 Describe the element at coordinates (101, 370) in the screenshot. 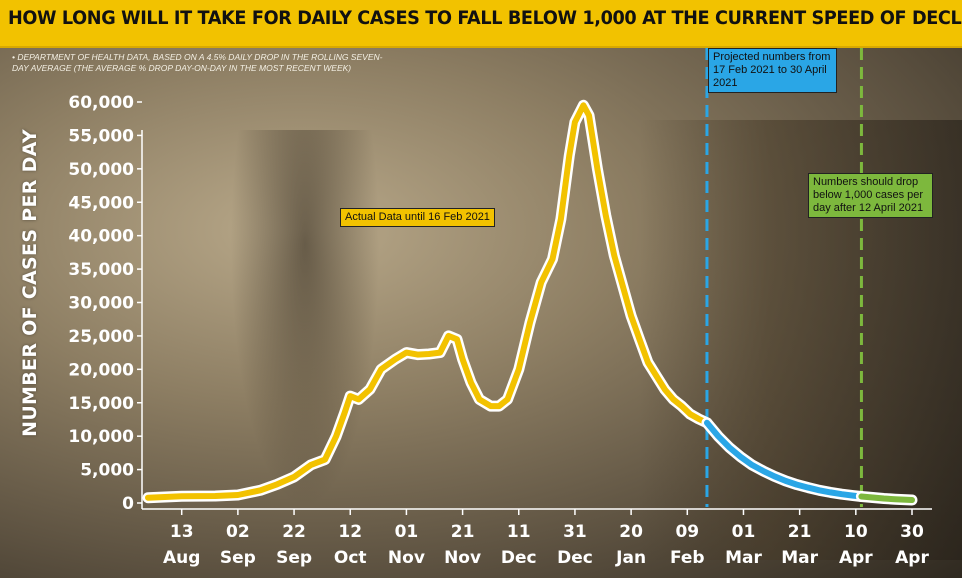

I see `y-tick-label: 20,000` at that location.